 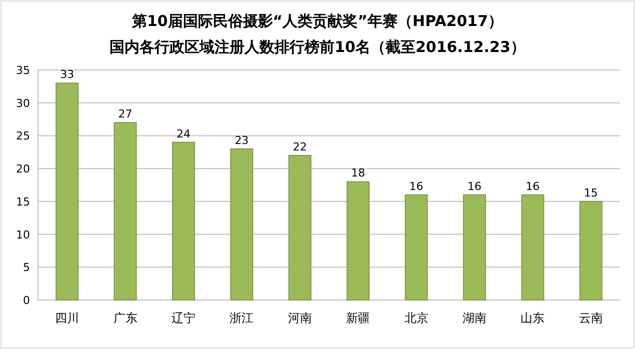 What do you see at coordinates (184, 318) in the screenshot?
I see `x-tick-label: 辽宁` at bounding box center [184, 318].